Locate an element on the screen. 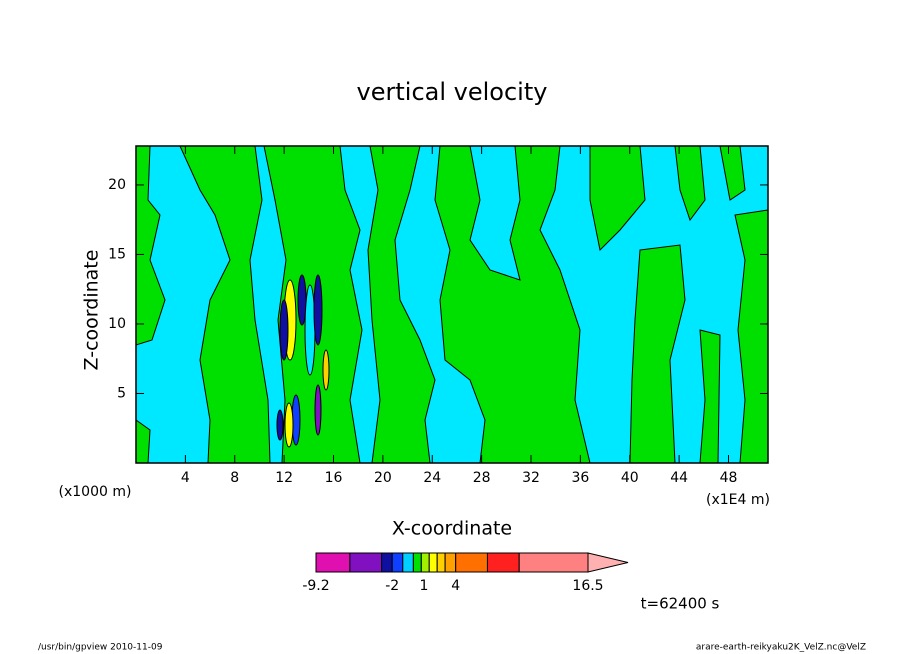  time-label: t=62400 s is located at coordinates (680, 604).